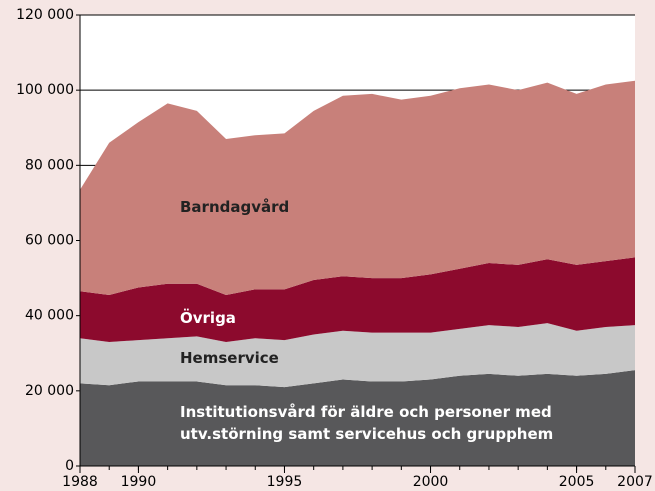 The width and height of the screenshot is (655, 491). I want to click on x-tick-label: 1995, so click(285, 482).